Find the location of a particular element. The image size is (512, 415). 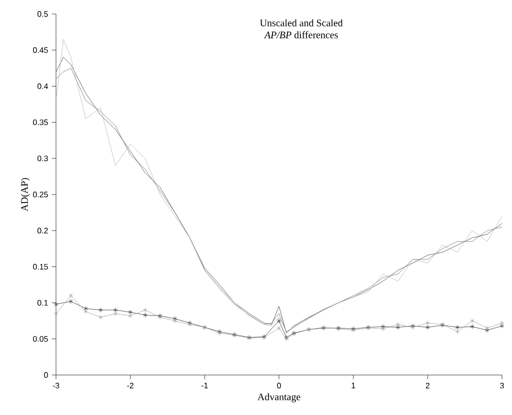

y-axis-title: AD(AP) is located at coordinates (25, 195).